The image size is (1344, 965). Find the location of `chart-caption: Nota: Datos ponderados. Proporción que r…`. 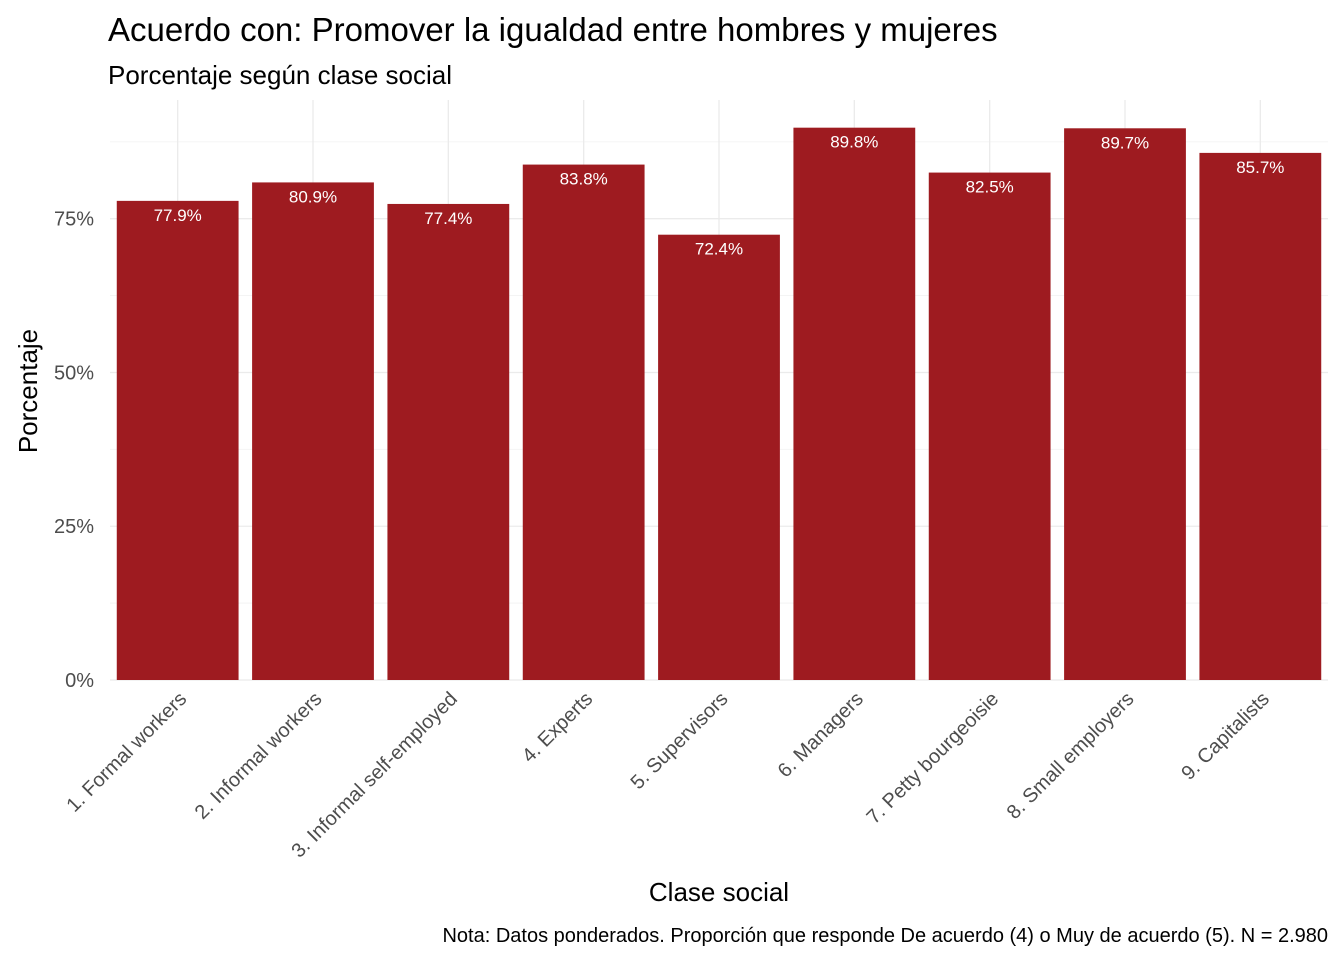

chart-caption: Nota: Datos ponderados. Proporción que r… is located at coordinates (885, 936).